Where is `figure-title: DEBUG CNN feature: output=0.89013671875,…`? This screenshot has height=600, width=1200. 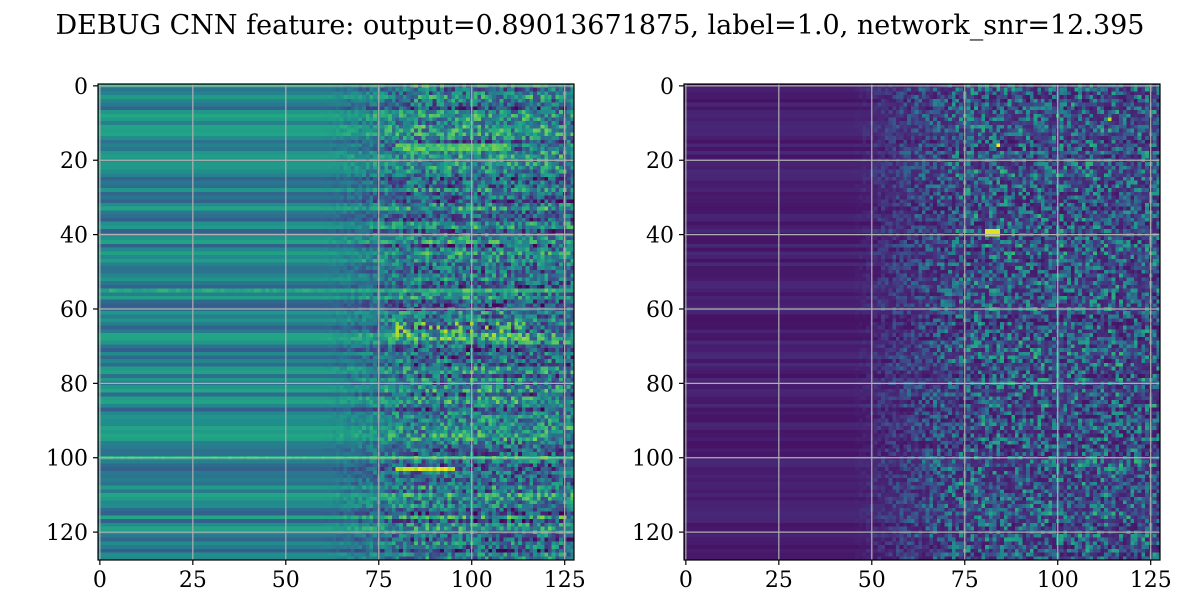 figure-title: DEBUG CNN feature: output=0.89013671875,… is located at coordinates (600, 25).